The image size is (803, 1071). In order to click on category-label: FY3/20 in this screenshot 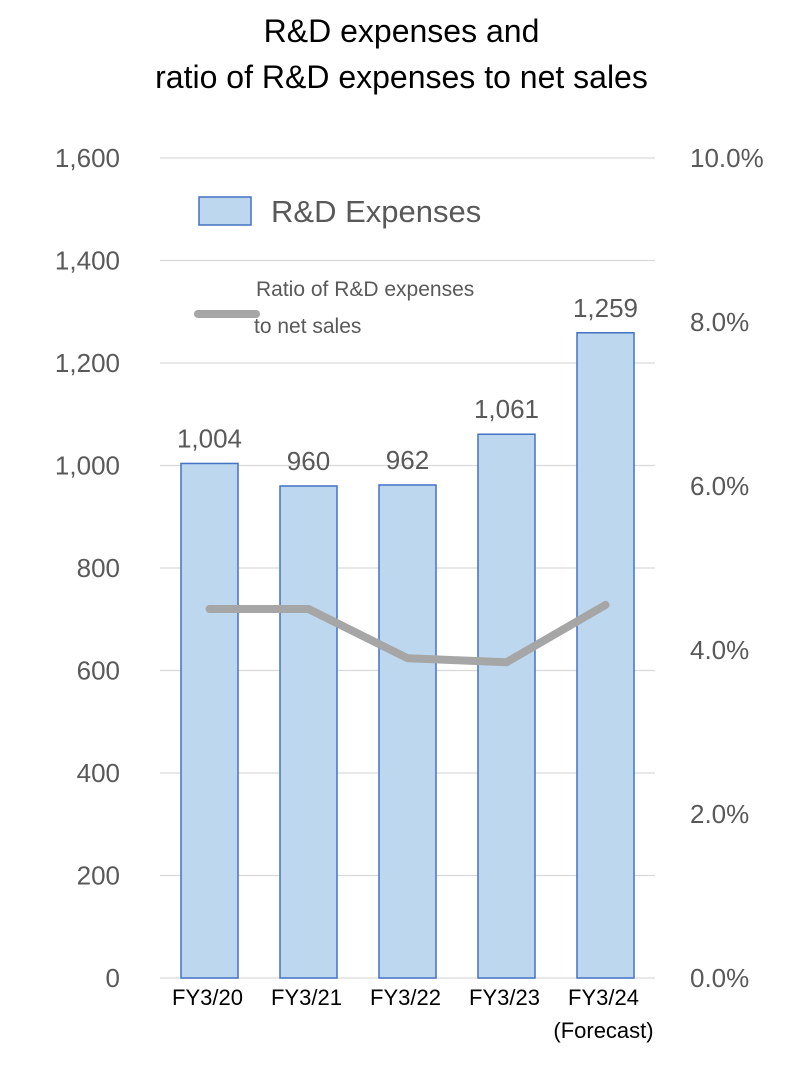, I will do `click(207, 997)`.